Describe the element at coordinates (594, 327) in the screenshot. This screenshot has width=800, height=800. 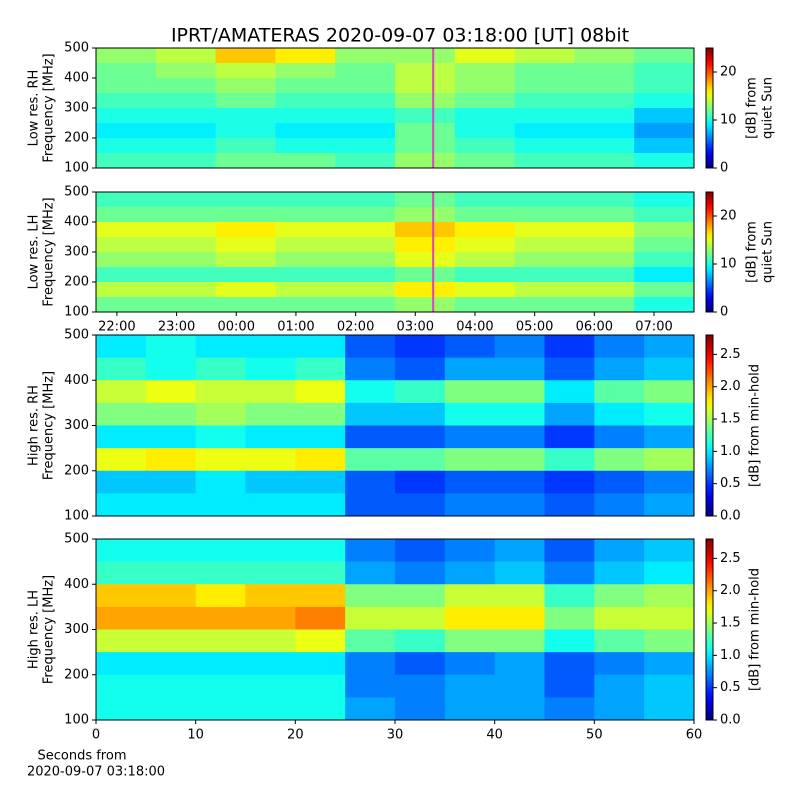
I see `x-tick-label: 06:00` at that location.